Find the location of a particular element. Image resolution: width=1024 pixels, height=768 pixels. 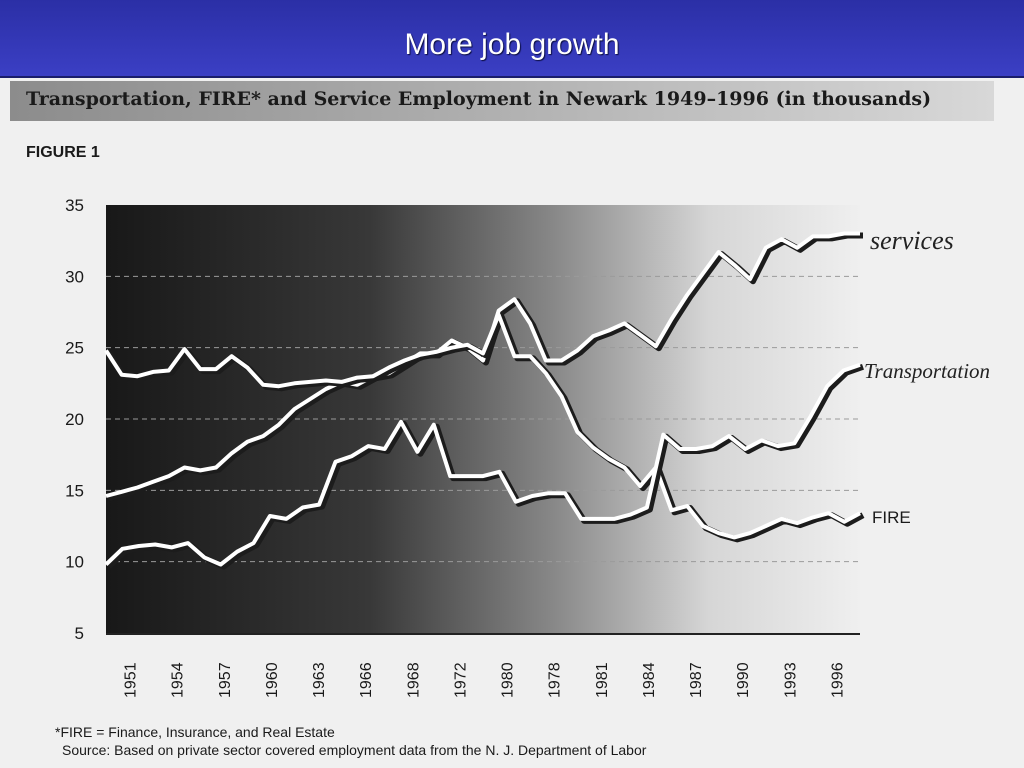

x-tick-label: 1981 is located at coordinates (602, 680).